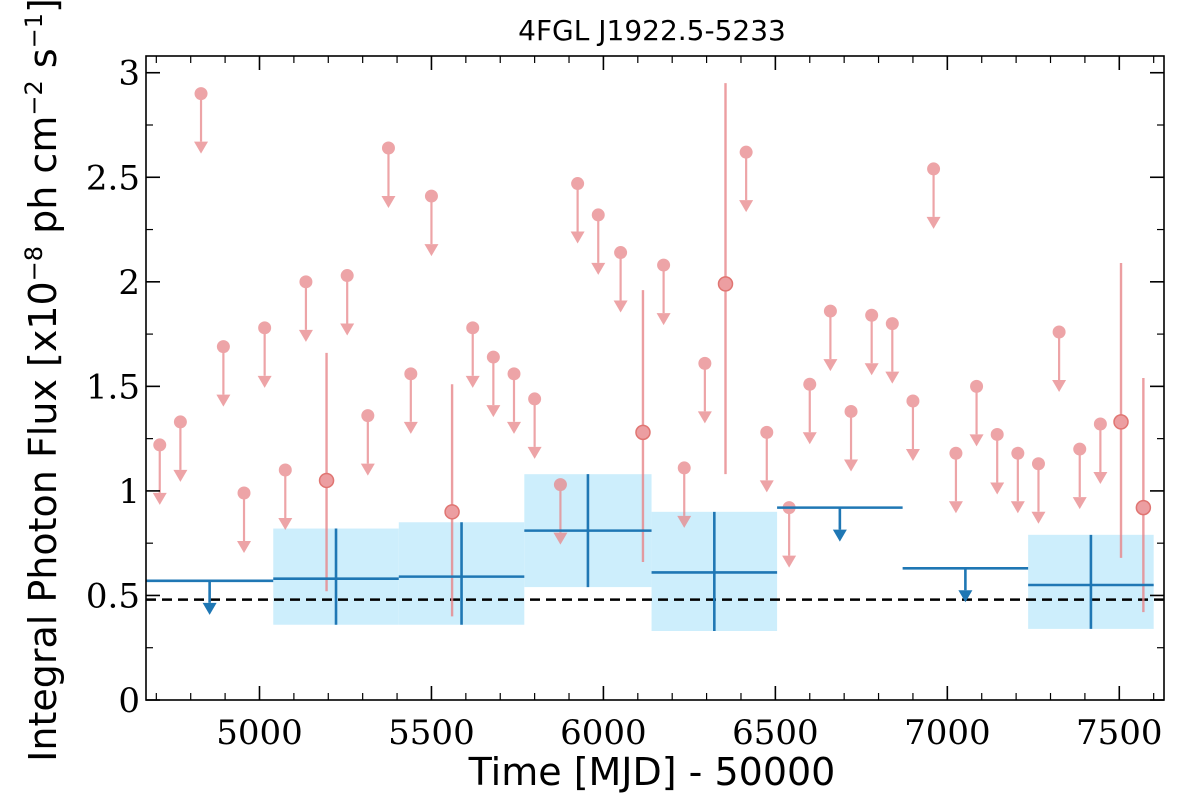 The image size is (1200, 800). I want to click on x-axis-label: Time [MJD] - 50000, so click(652, 772).